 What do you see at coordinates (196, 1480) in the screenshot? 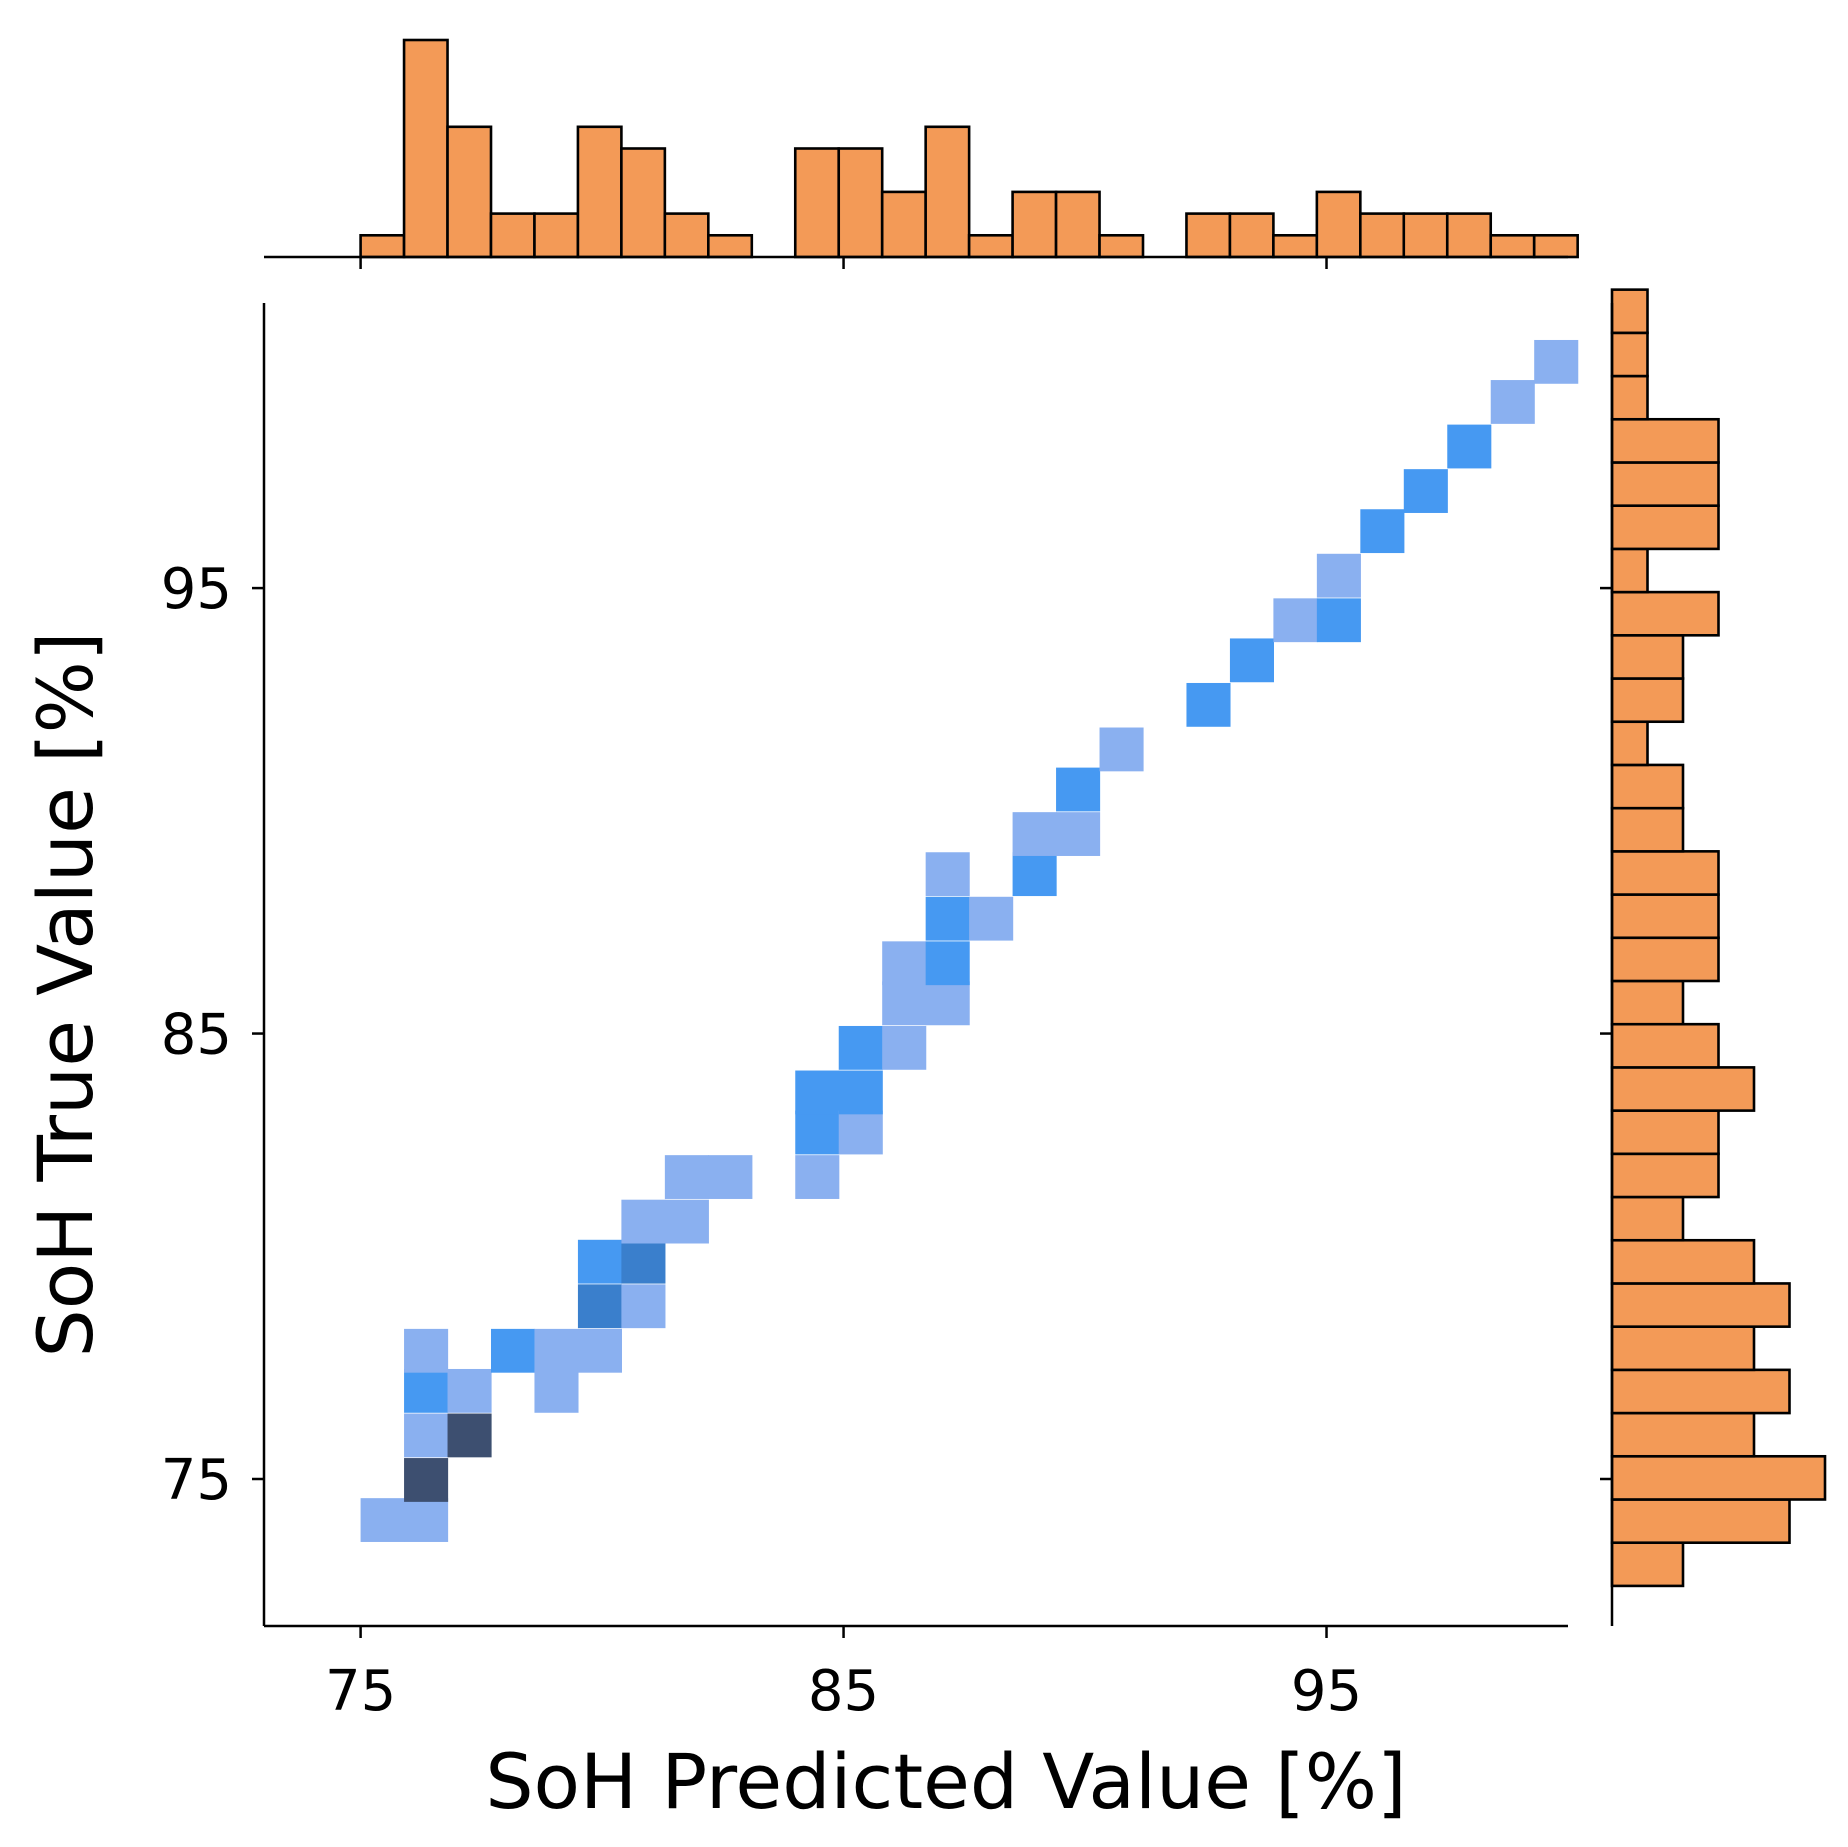
I see `y-tick-label-0: 75` at bounding box center [196, 1480].